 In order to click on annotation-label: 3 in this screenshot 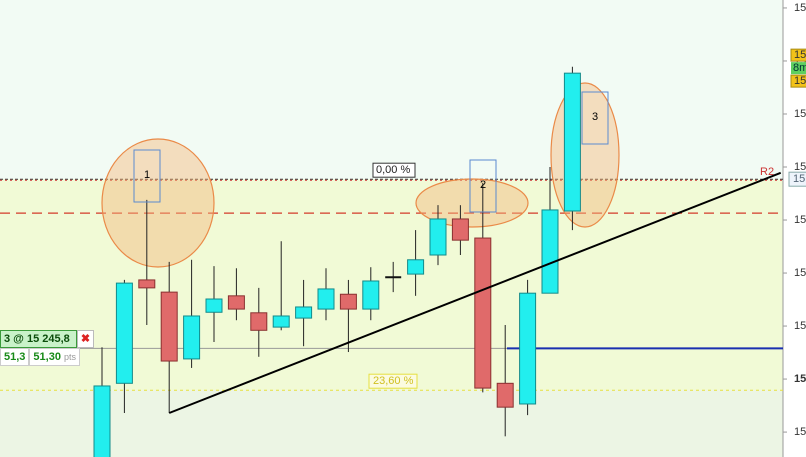, I will do `click(595, 117)`.